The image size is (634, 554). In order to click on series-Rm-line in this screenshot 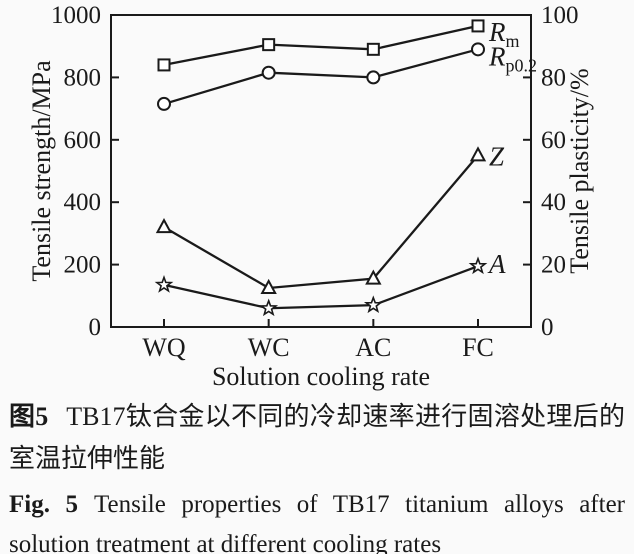, I will do `click(321, 45)`.